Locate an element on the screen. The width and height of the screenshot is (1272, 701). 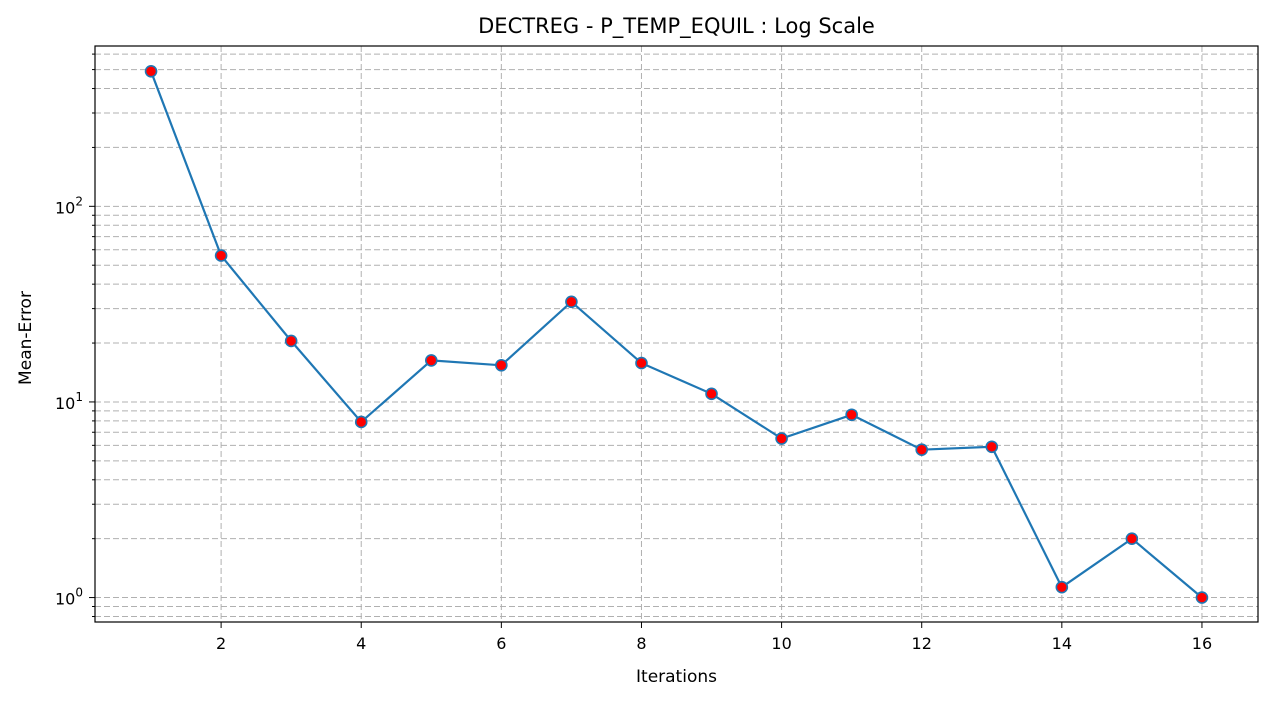
x-tick-label: 6 is located at coordinates (501, 643).